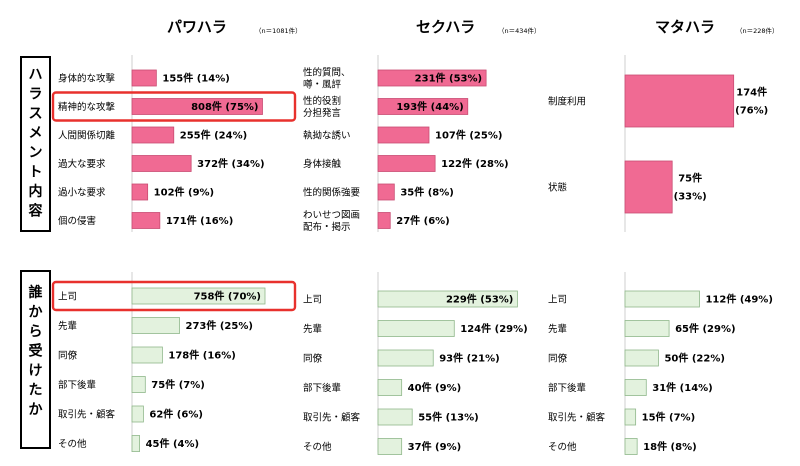 The width and height of the screenshot is (800, 466). I want to click on category-label: わいせつ図画配布・掲示, so click(331, 221).